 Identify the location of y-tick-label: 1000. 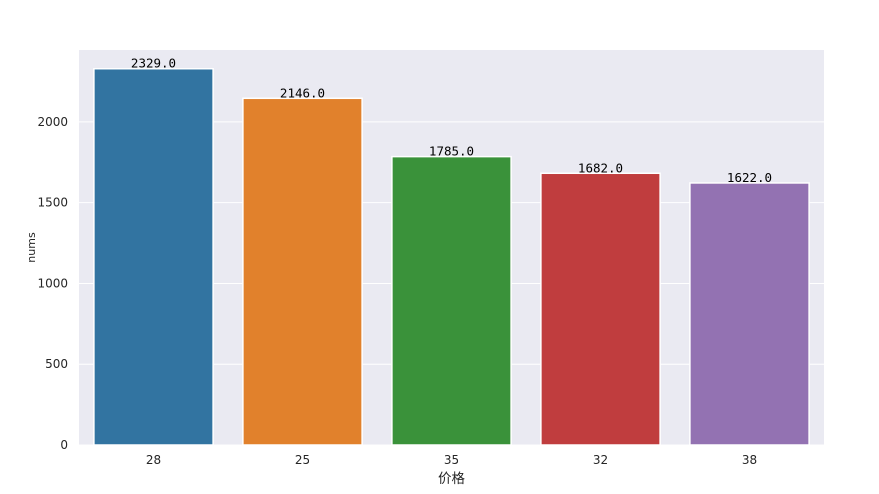
(52, 283).